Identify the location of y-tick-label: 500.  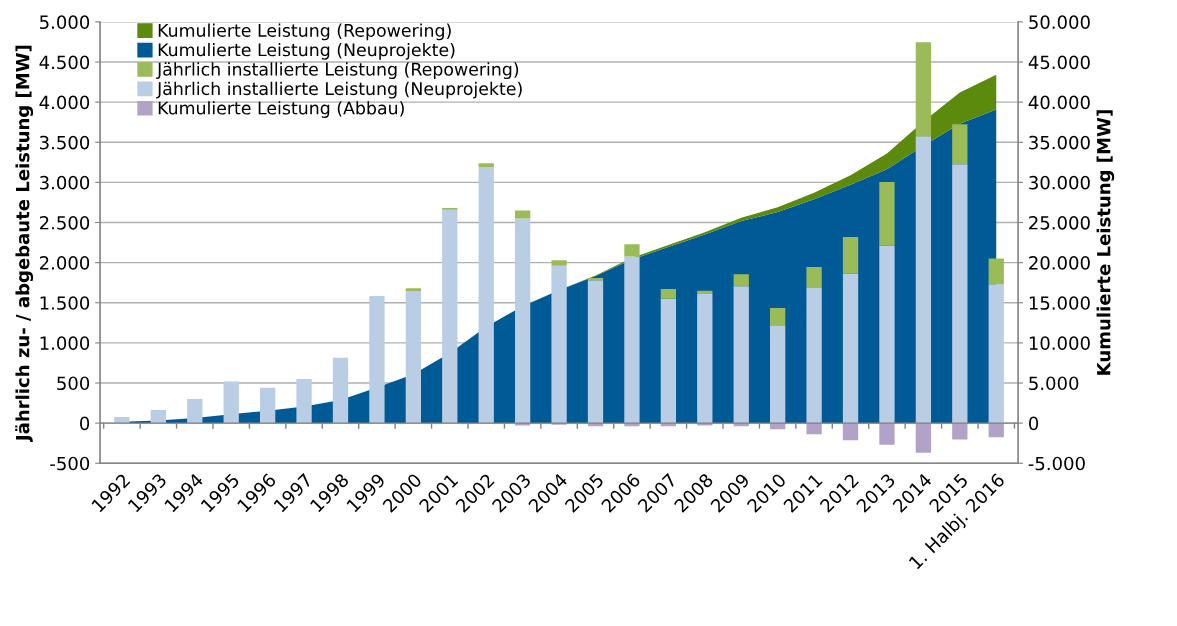
(73, 383).